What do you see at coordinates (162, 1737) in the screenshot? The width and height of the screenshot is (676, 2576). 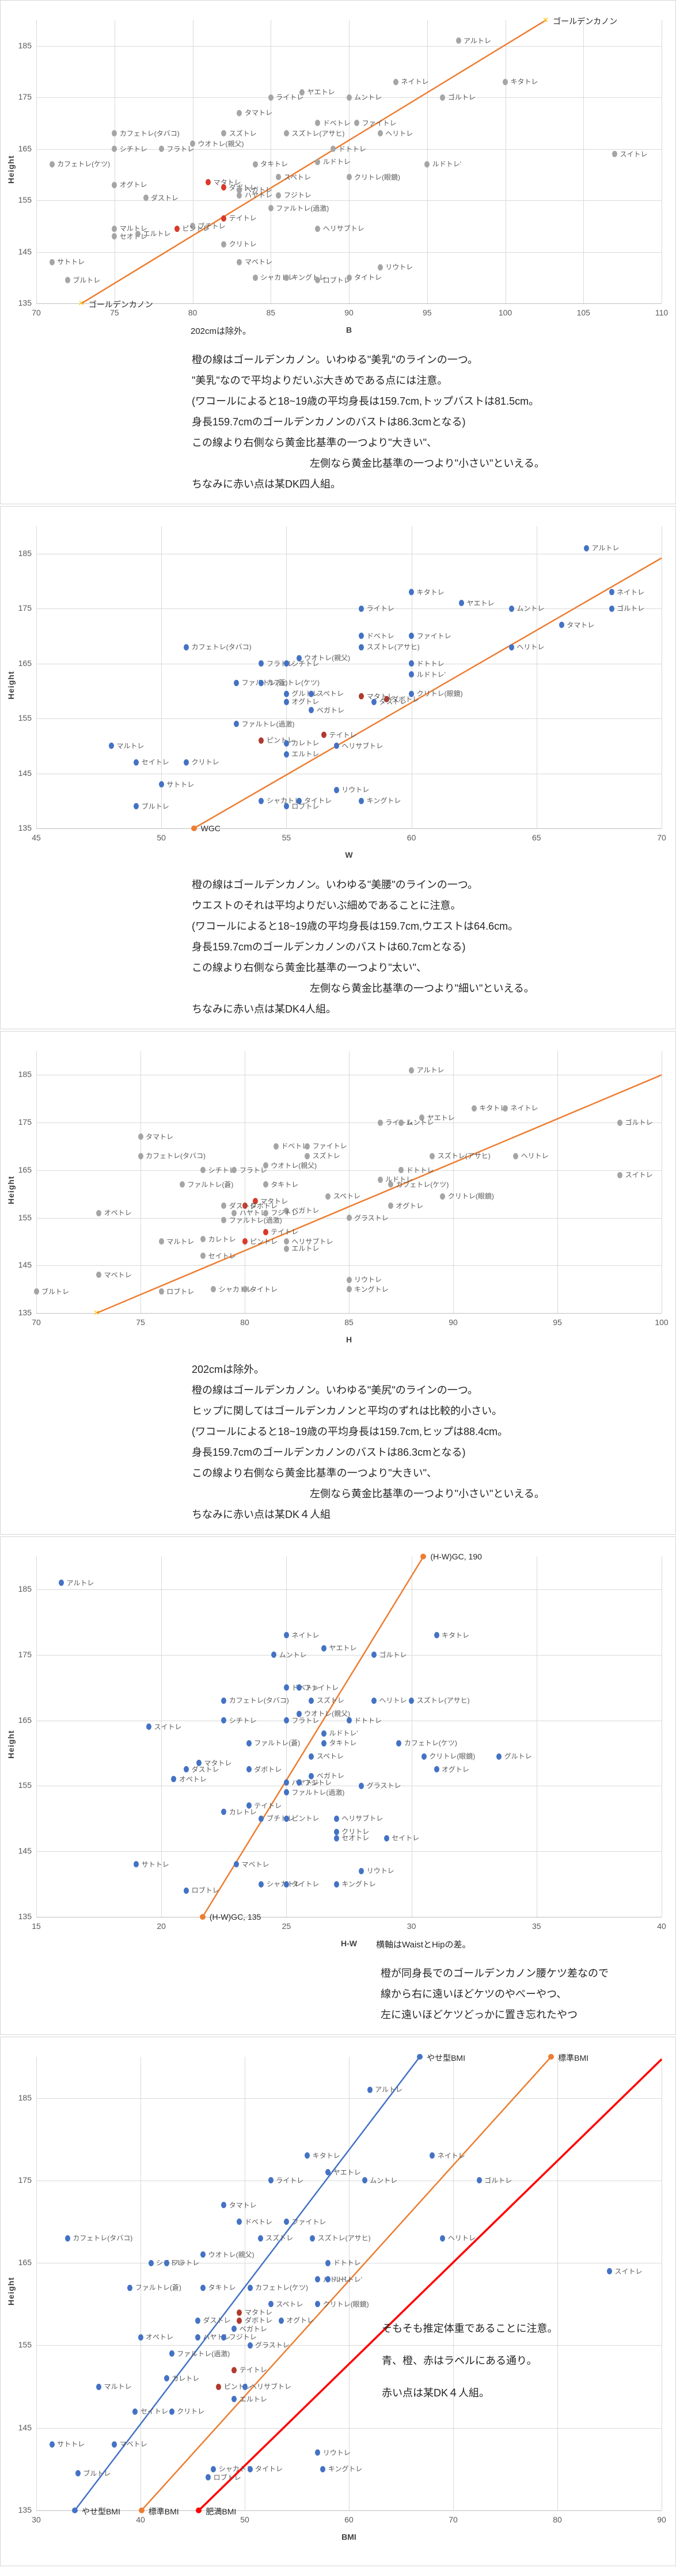 I see `gridline-vertical` at bounding box center [162, 1737].